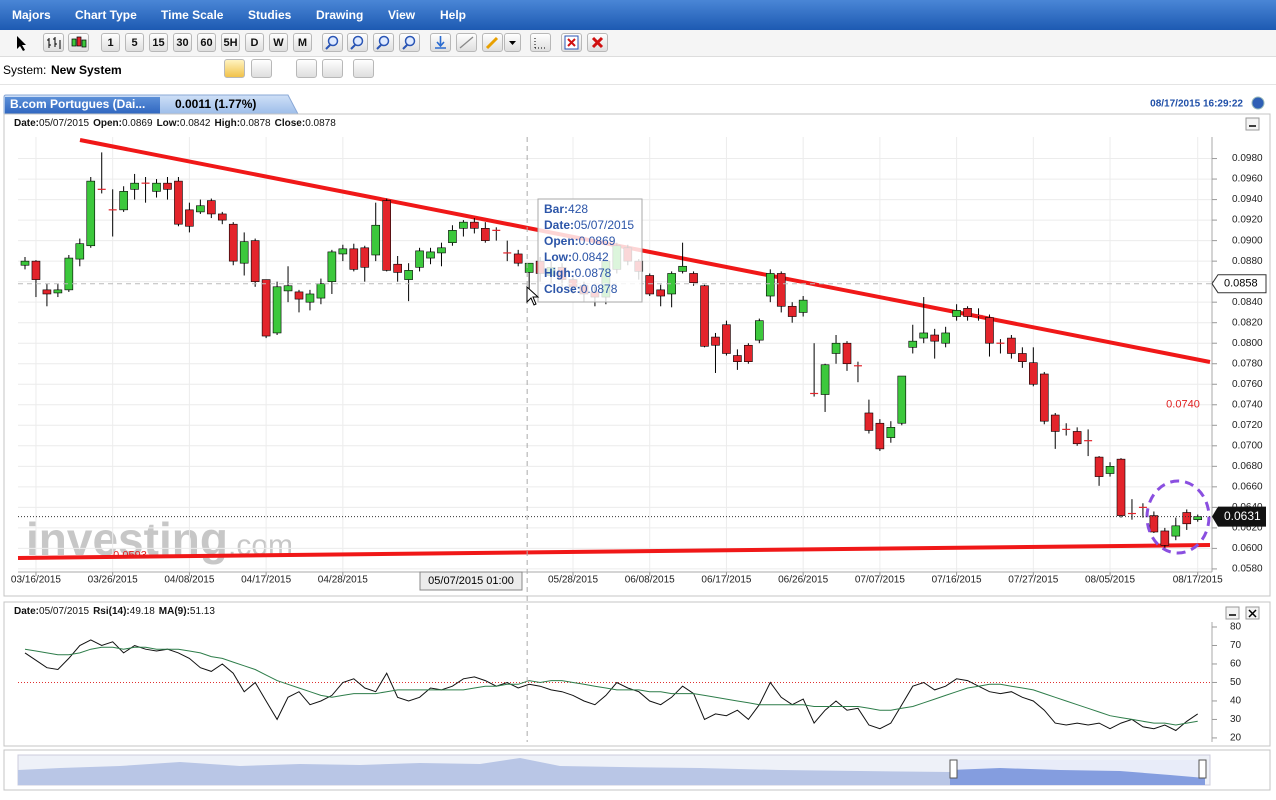 The image size is (1276, 800). What do you see at coordinates (402, 15) in the screenshot?
I see `menu-item: View` at bounding box center [402, 15].